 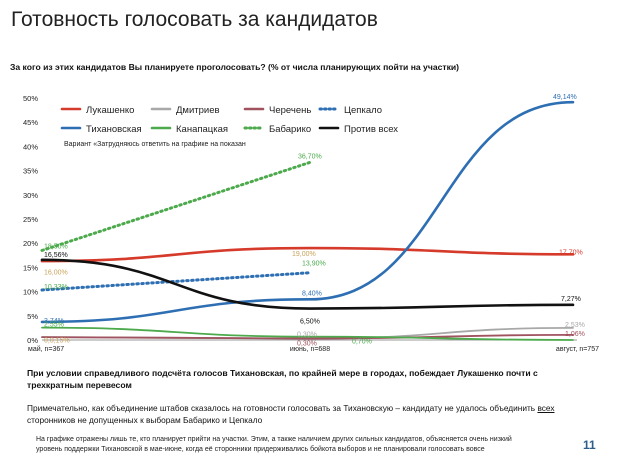 What do you see at coordinates (571, 252) in the screenshot?
I see `data-label: 17,70%` at bounding box center [571, 252].